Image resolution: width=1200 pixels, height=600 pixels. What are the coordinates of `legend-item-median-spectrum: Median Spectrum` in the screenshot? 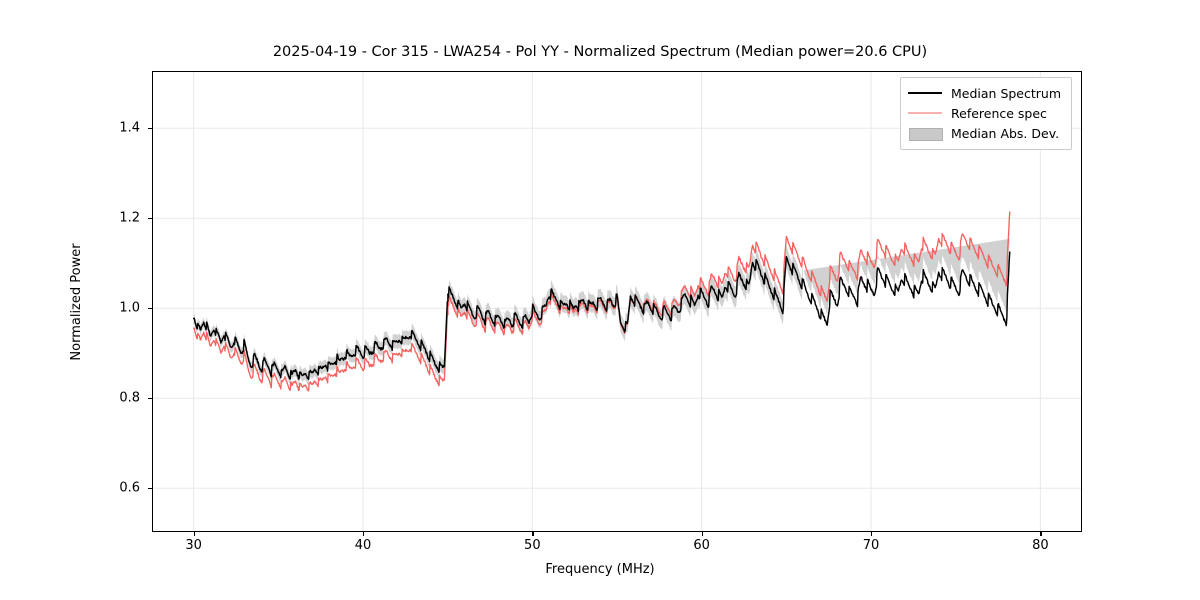 It's located at (986, 93).